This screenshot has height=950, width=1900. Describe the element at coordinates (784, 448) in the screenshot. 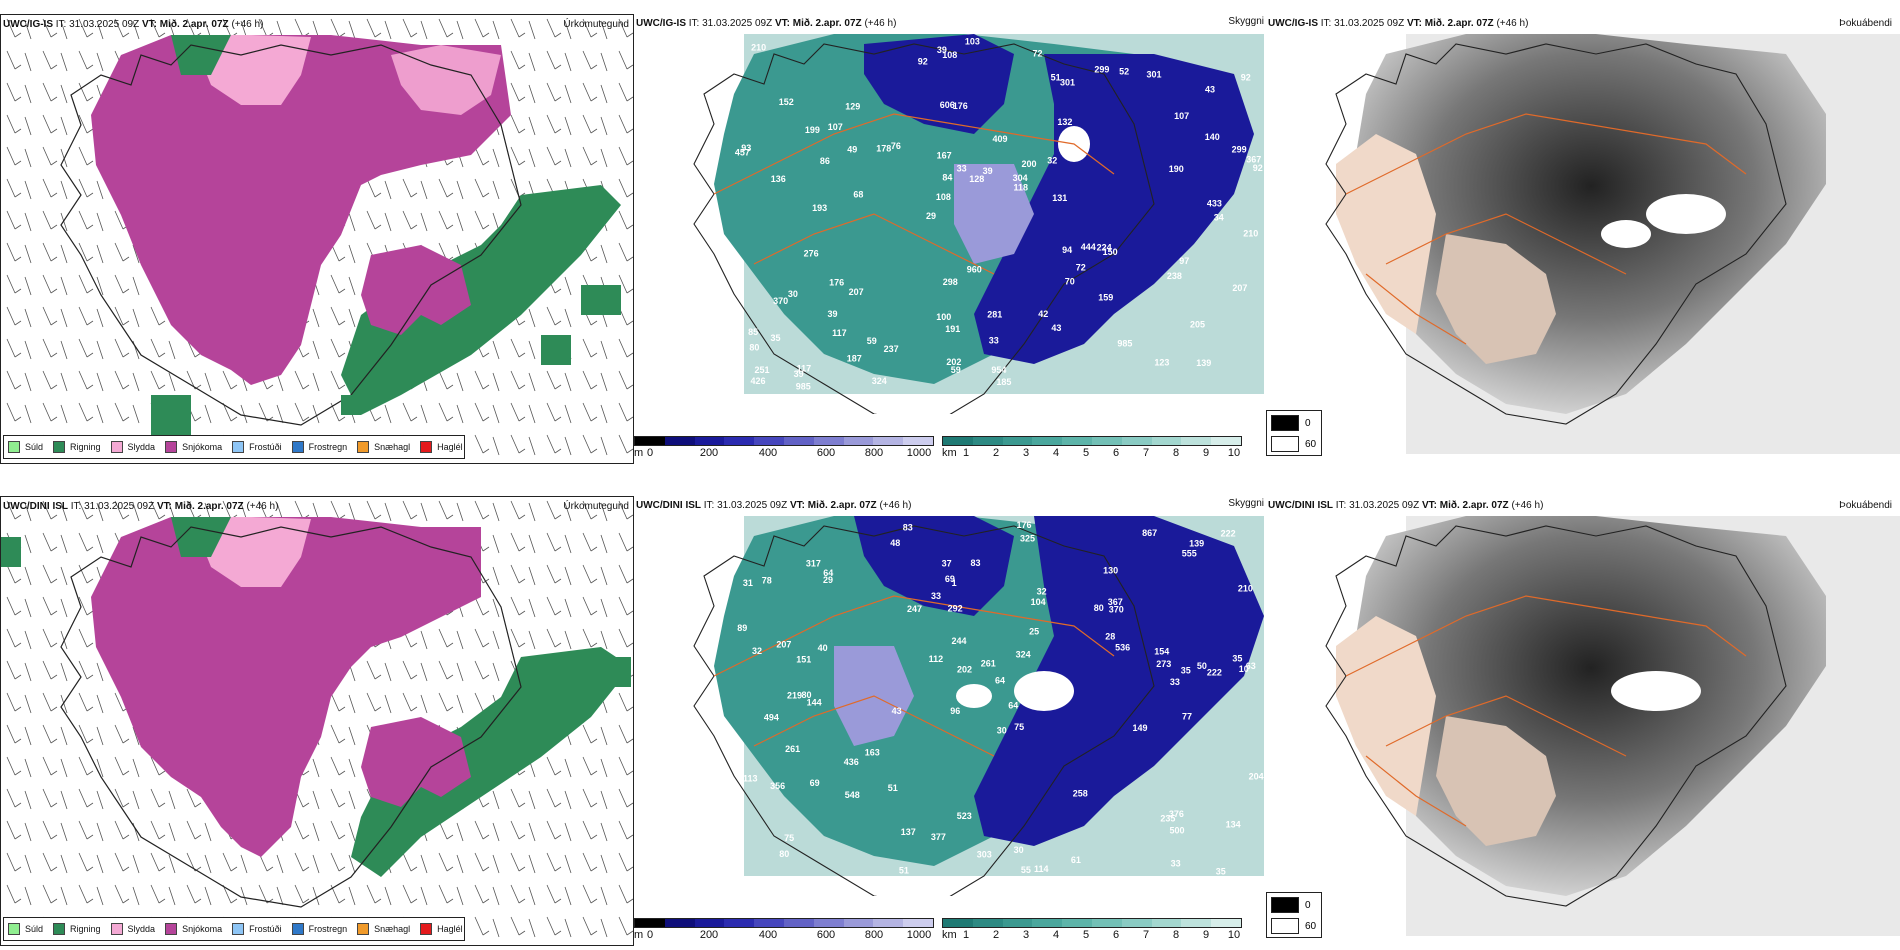

I see `ceiling-colorbar: m 0 200 400 600 800 1000` at that location.